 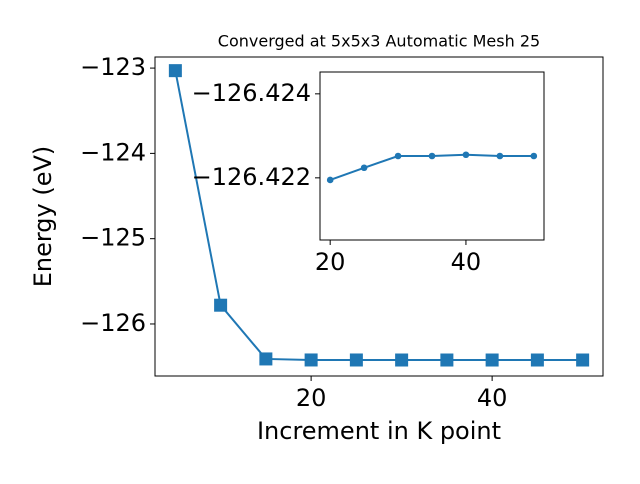 What do you see at coordinates (251, 177) in the screenshot?
I see `y-tick-label: −126.422` at bounding box center [251, 177].